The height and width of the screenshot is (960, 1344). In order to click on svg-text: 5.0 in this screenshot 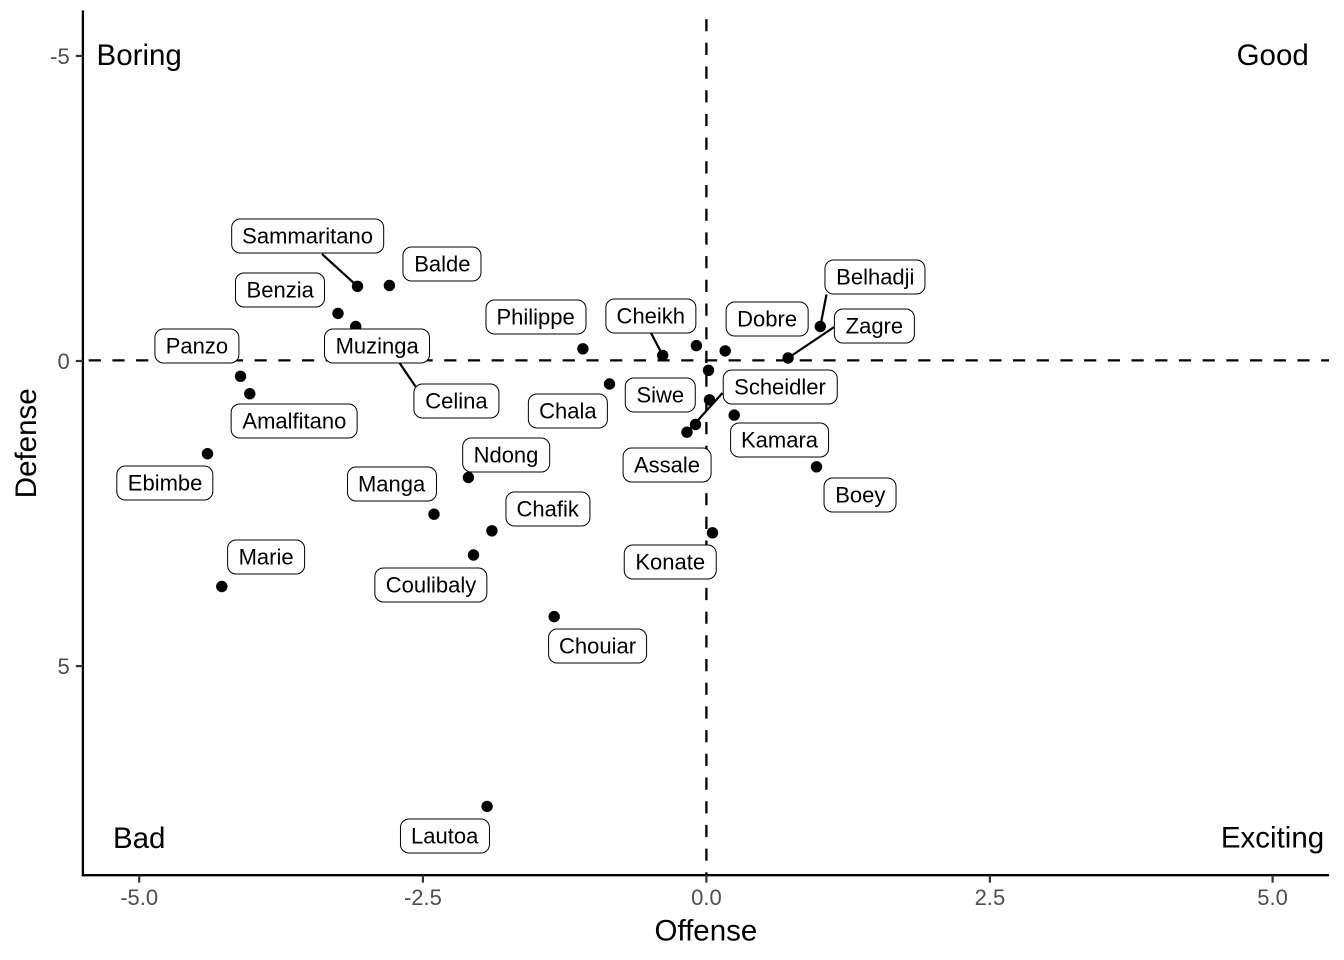, I will do `click(1272, 897)`.